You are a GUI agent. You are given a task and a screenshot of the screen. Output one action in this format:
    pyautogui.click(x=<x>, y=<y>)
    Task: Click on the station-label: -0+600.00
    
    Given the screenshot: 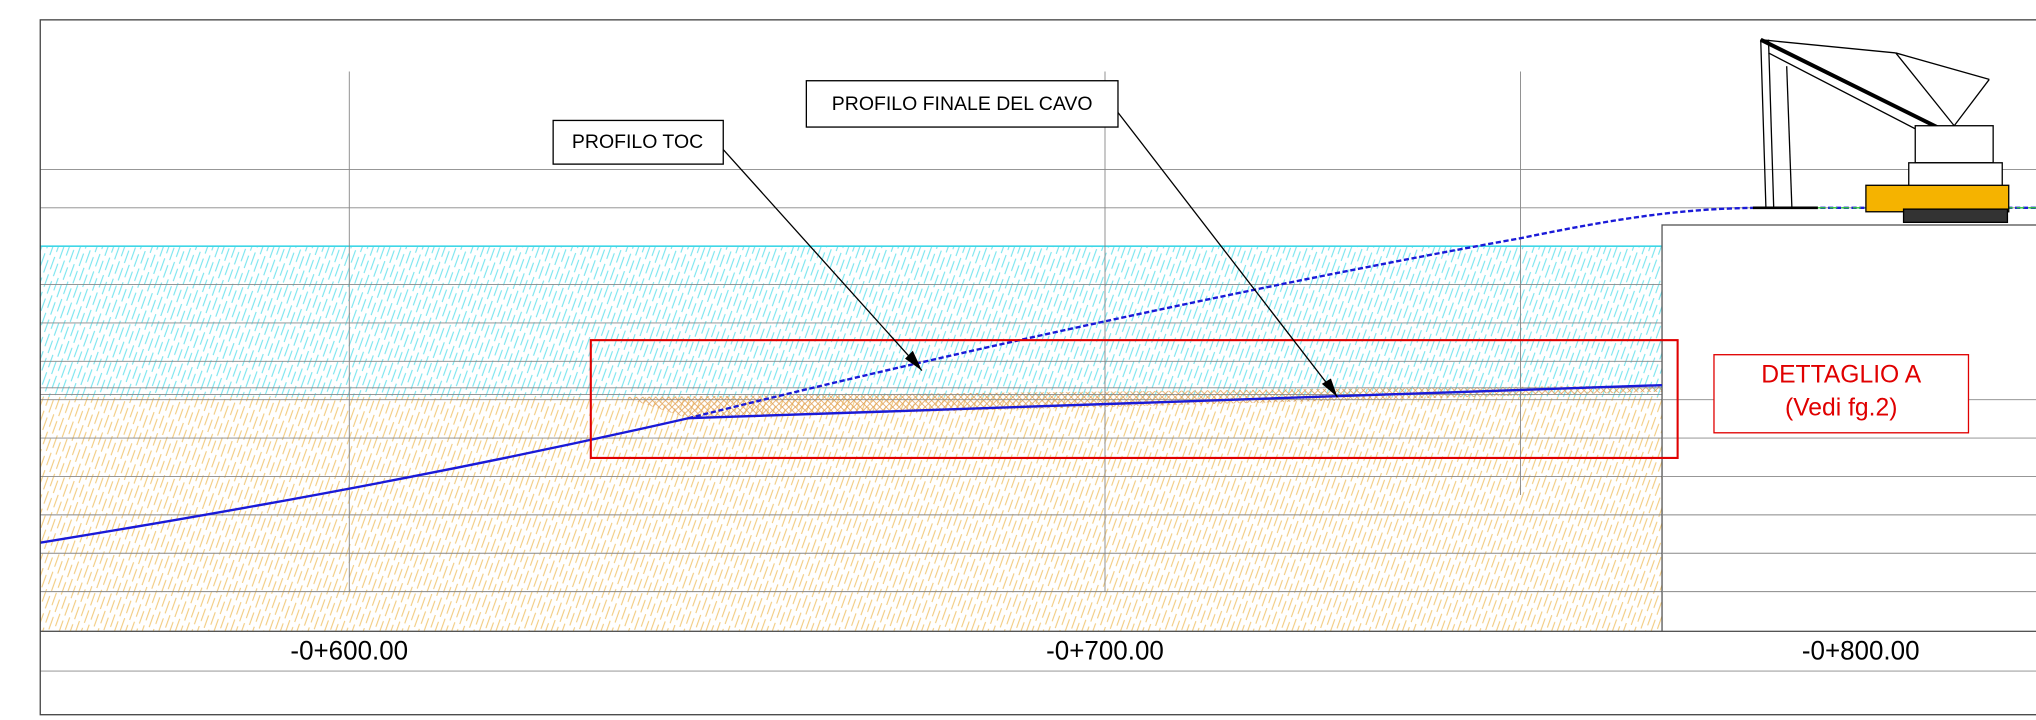 What is the action you would take?
    pyautogui.click(x=349, y=650)
    